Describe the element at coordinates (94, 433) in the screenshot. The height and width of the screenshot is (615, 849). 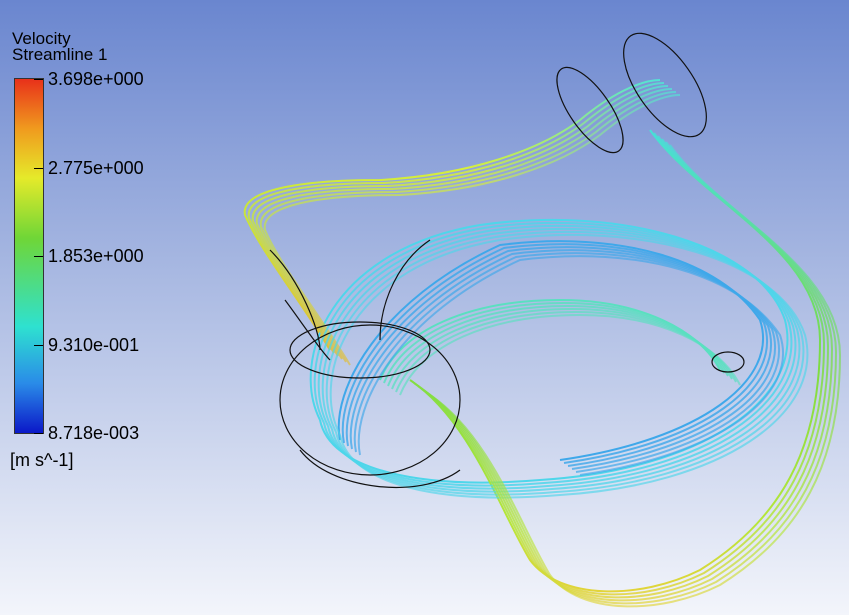
I see `tick-label: 8.718e-003` at that location.